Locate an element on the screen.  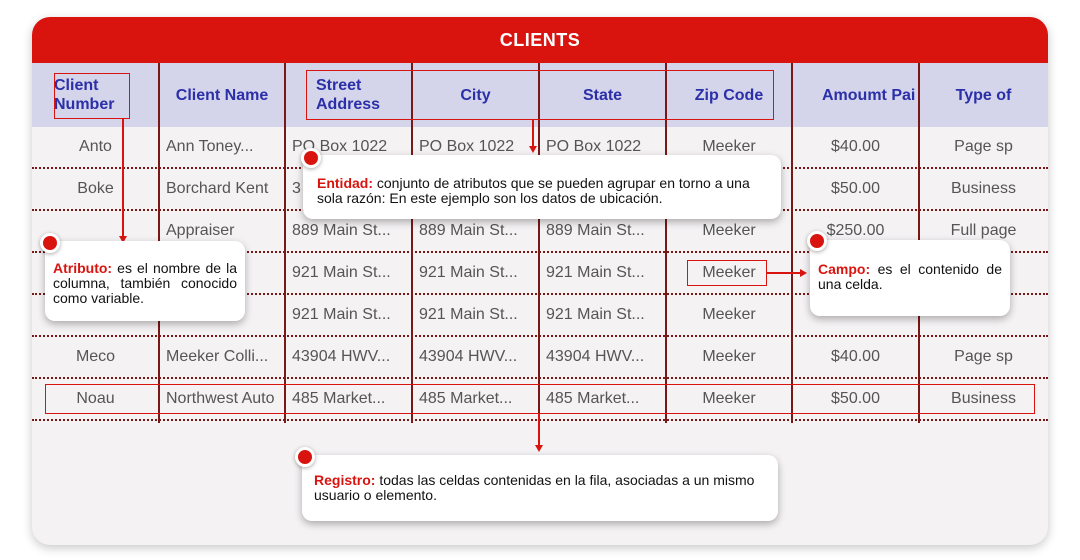
callout-campo: Campo: es el contenido de una celda. is located at coordinates (910, 278).